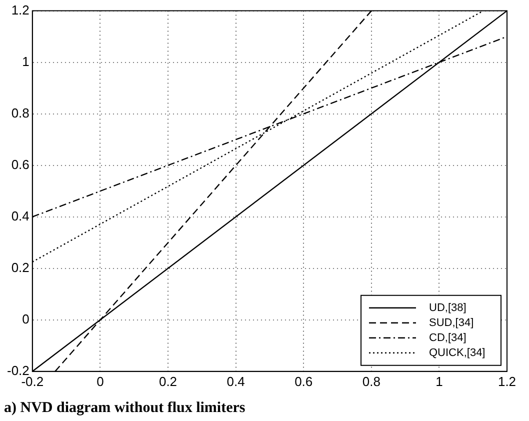 This screenshot has width=529, height=421. I want to click on legend-label: QUICK,[34], so click(457, 352).